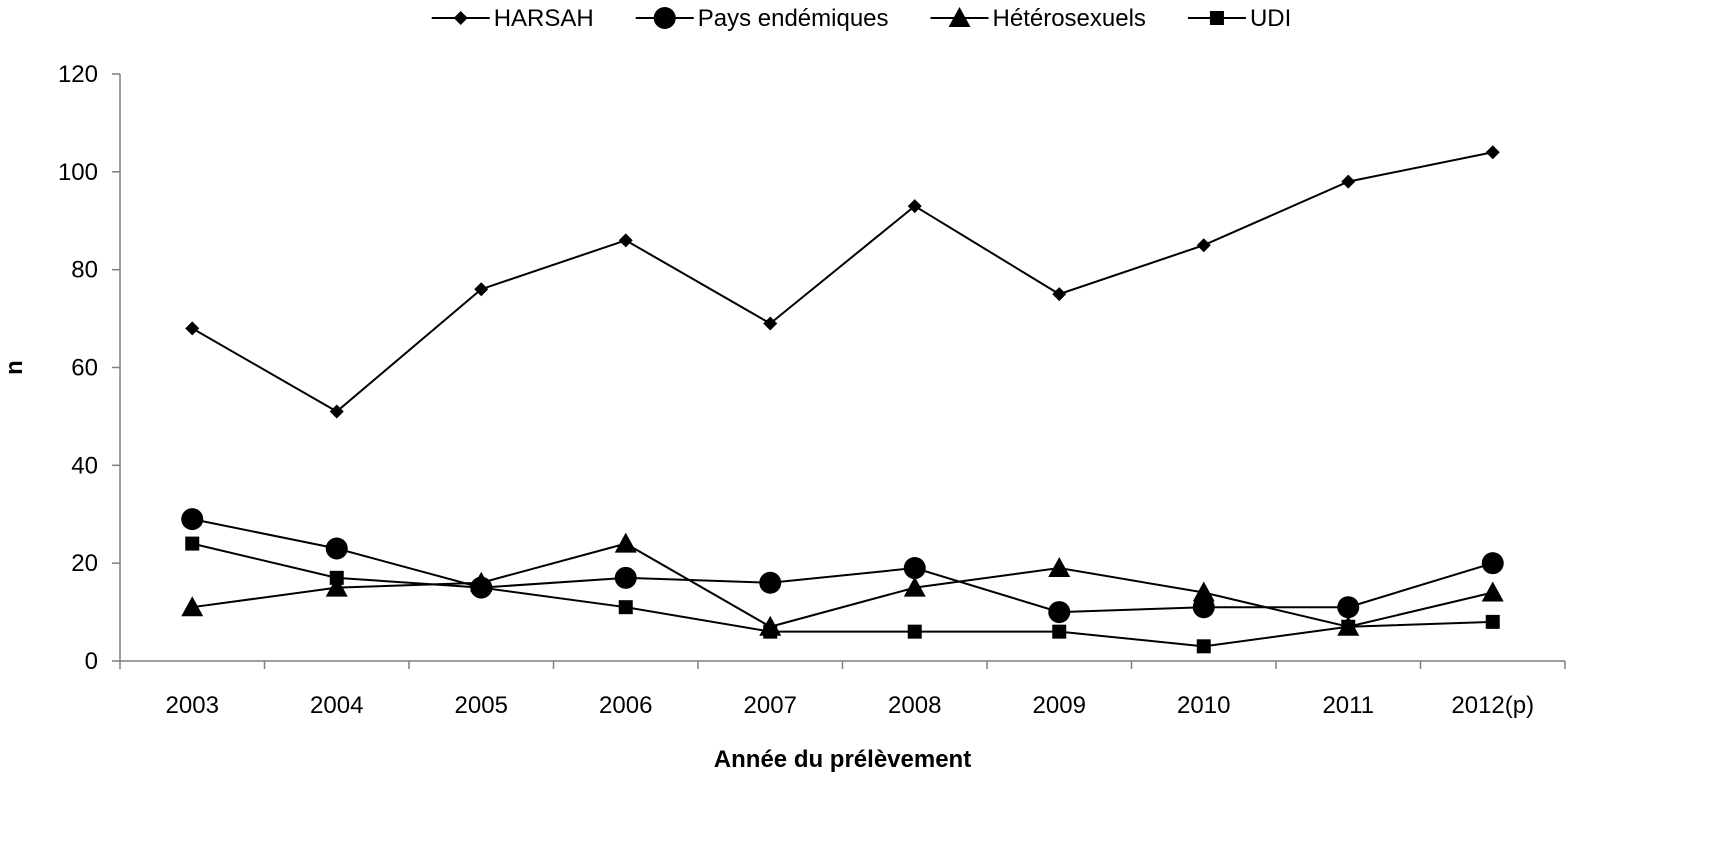 The height and width of the screenshot is (848, 1721). Describe the element at coordinates (842, 759) in the screenshot. I see `x-axis-title: Année du prélèvement` at that location.